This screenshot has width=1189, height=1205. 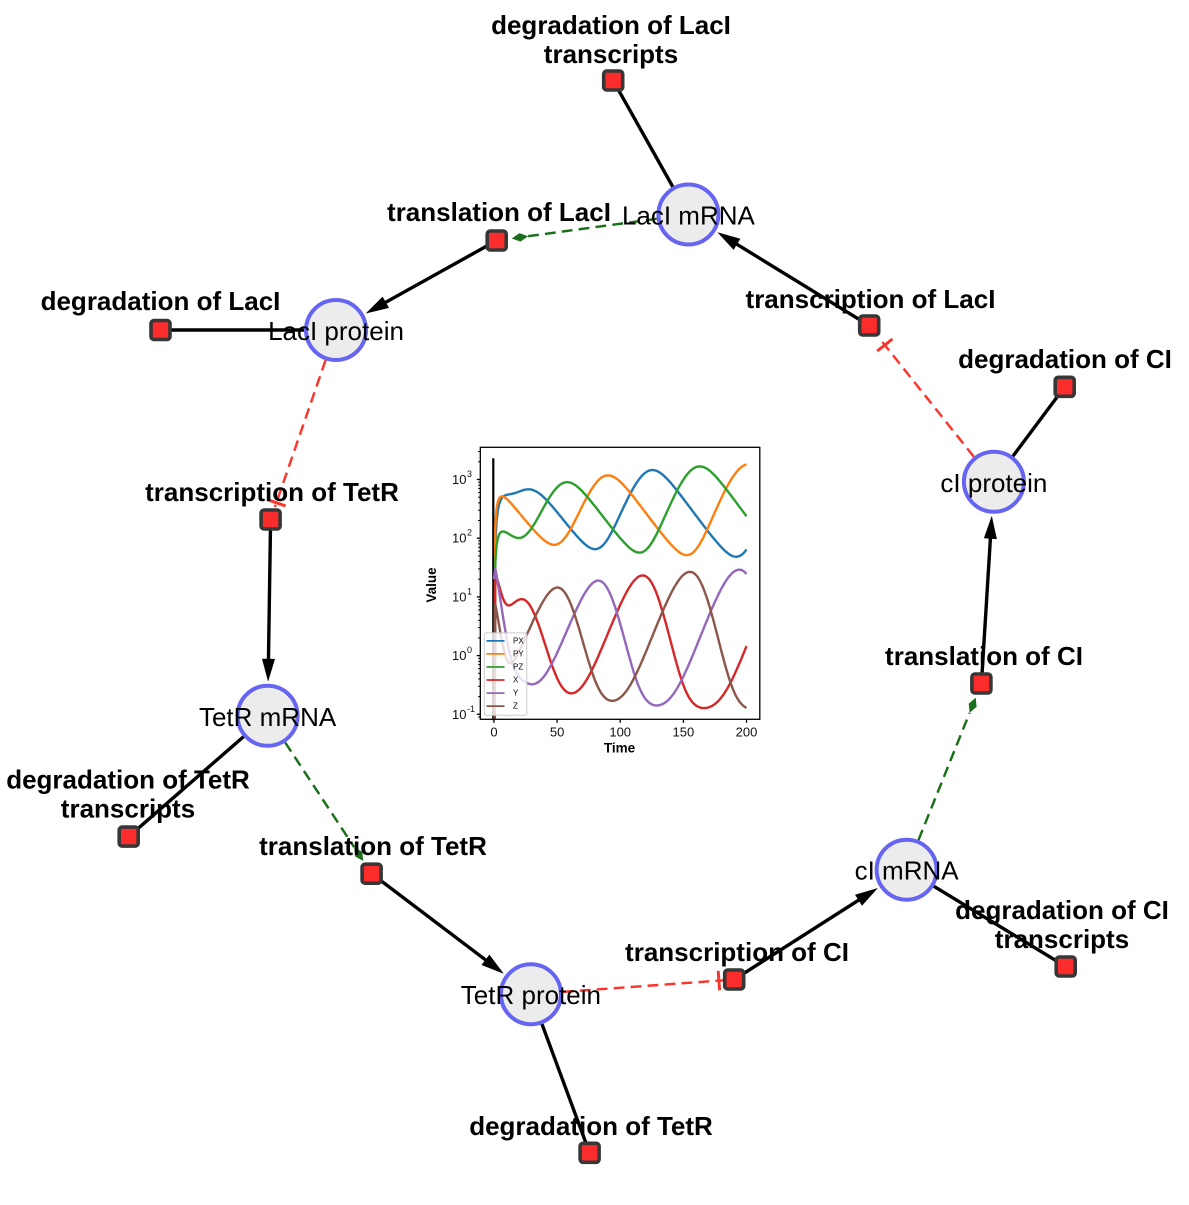 What do you see at coordinates (272, 492) in the screenshot?
I see `svg-text: transcription of TetR` at bounding box center [272, 492].